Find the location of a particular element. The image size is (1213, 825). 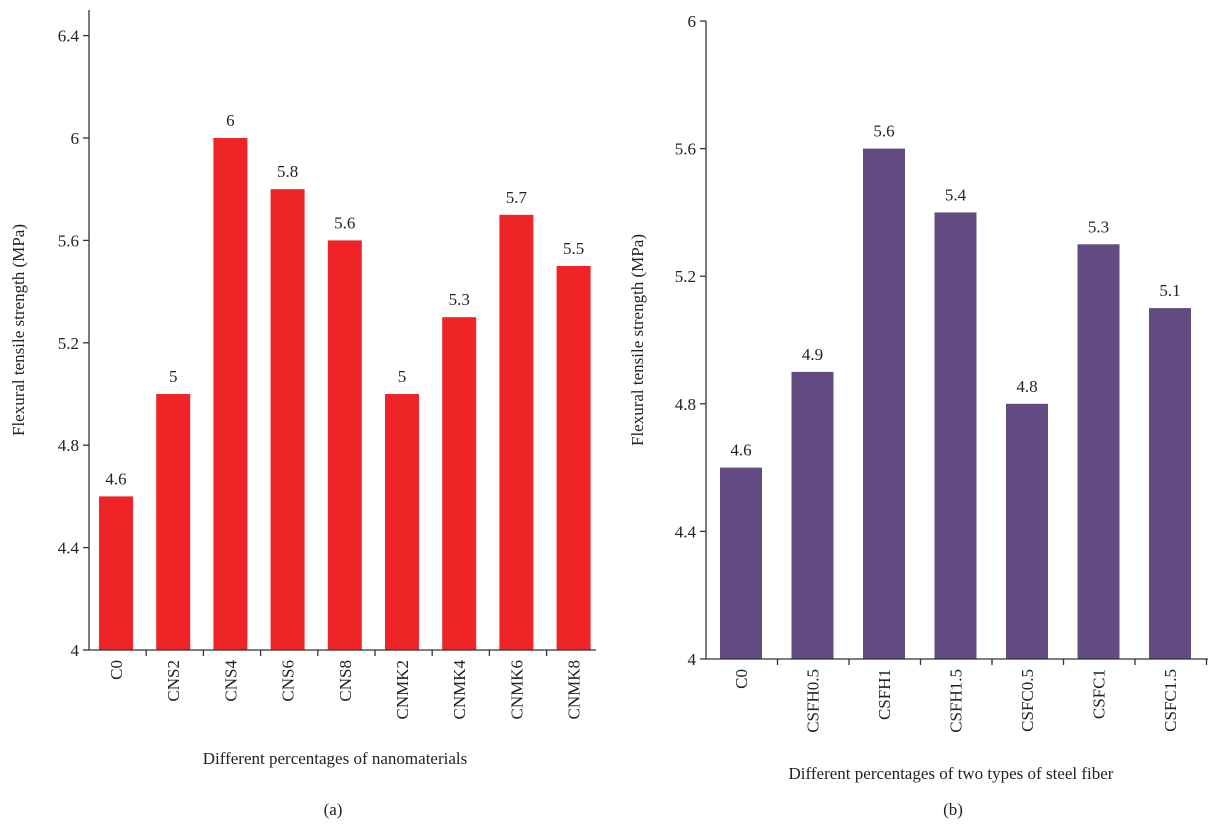

y-tick-label-b: 6 is located at coordinates (692, 21).